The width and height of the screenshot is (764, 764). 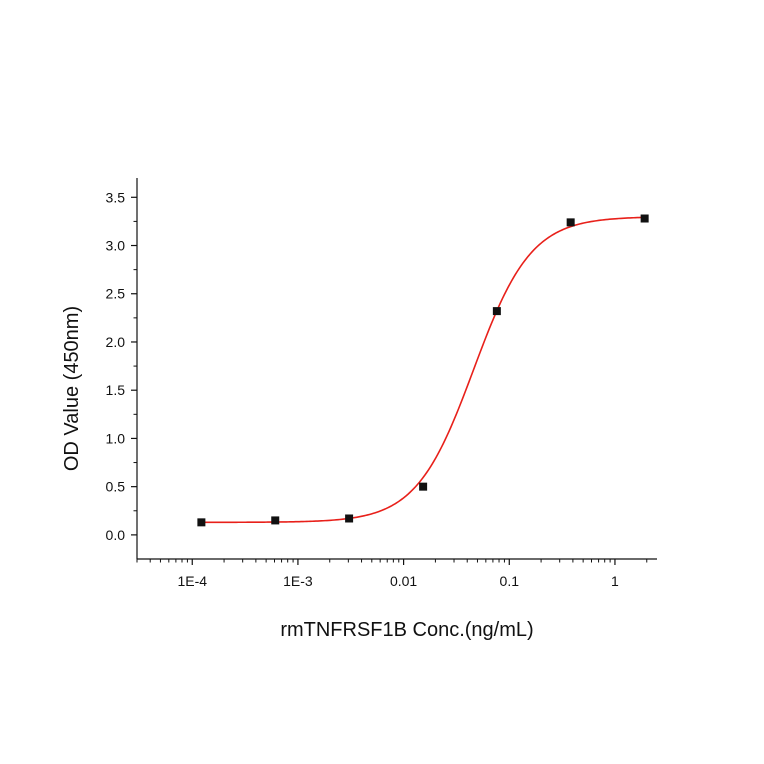 I want to click on x-axis: 1E-4 1E-3 0.01 0.1 1, so click(x=396, y=573).